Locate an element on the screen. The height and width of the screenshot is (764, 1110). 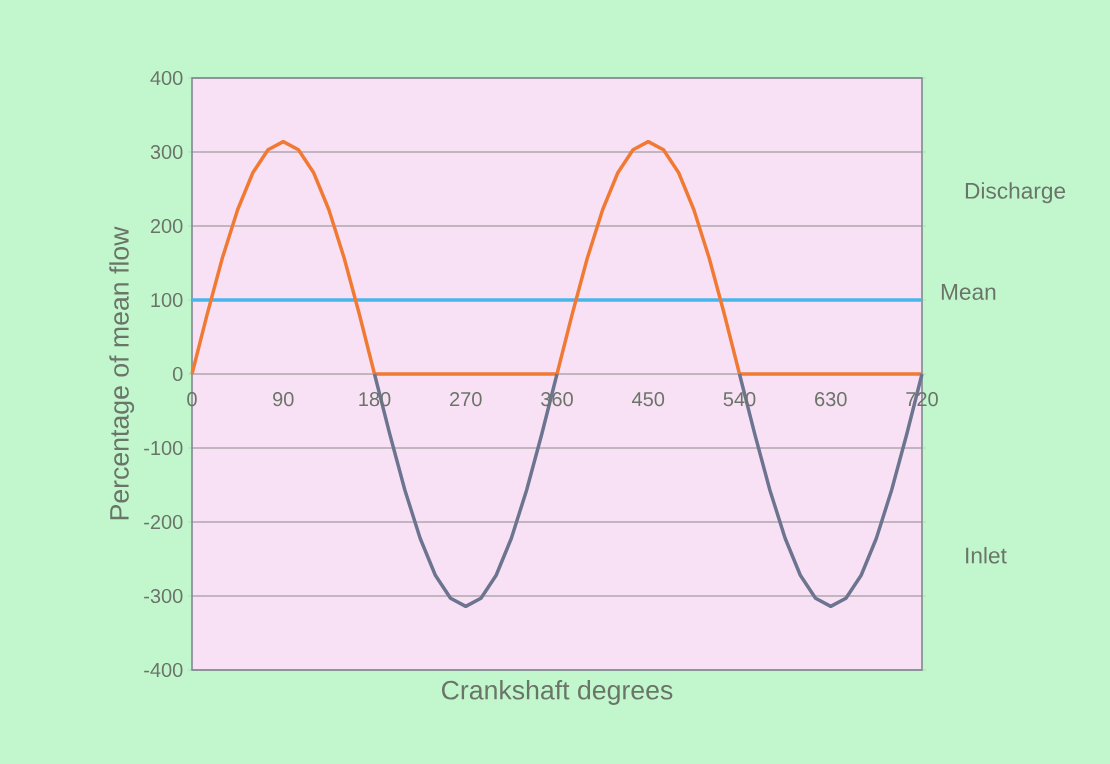
text: Inlet is located at coordinates (986, 555).